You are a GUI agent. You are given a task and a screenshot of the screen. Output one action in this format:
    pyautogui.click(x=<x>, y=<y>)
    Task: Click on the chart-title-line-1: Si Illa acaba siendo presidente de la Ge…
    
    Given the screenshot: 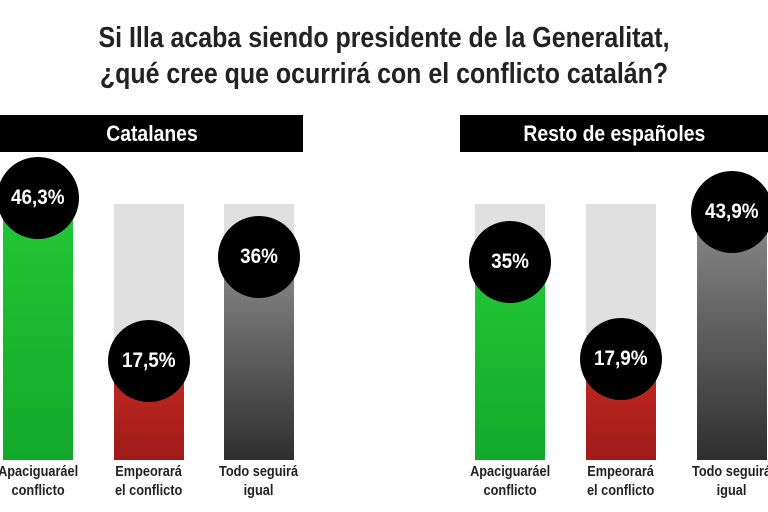 What is the action you would take?
    pyautogui.click(x=384, y=38)
    